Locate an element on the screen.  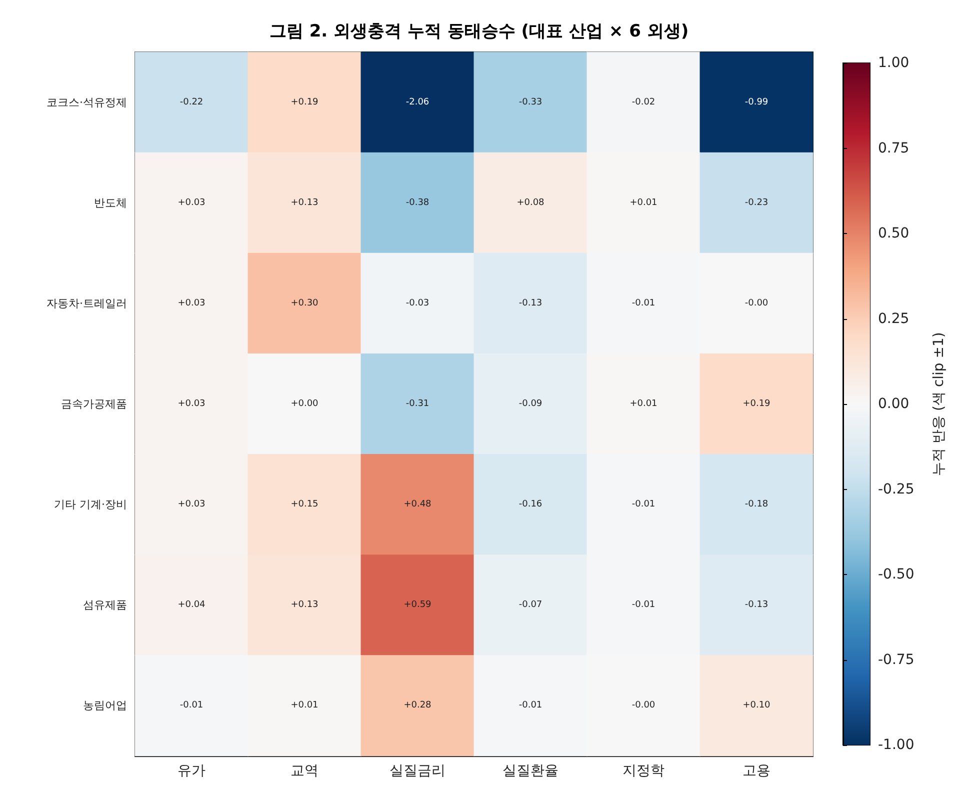
y-tick-label: 금속가공제품 is located at coordinates (94, 404).